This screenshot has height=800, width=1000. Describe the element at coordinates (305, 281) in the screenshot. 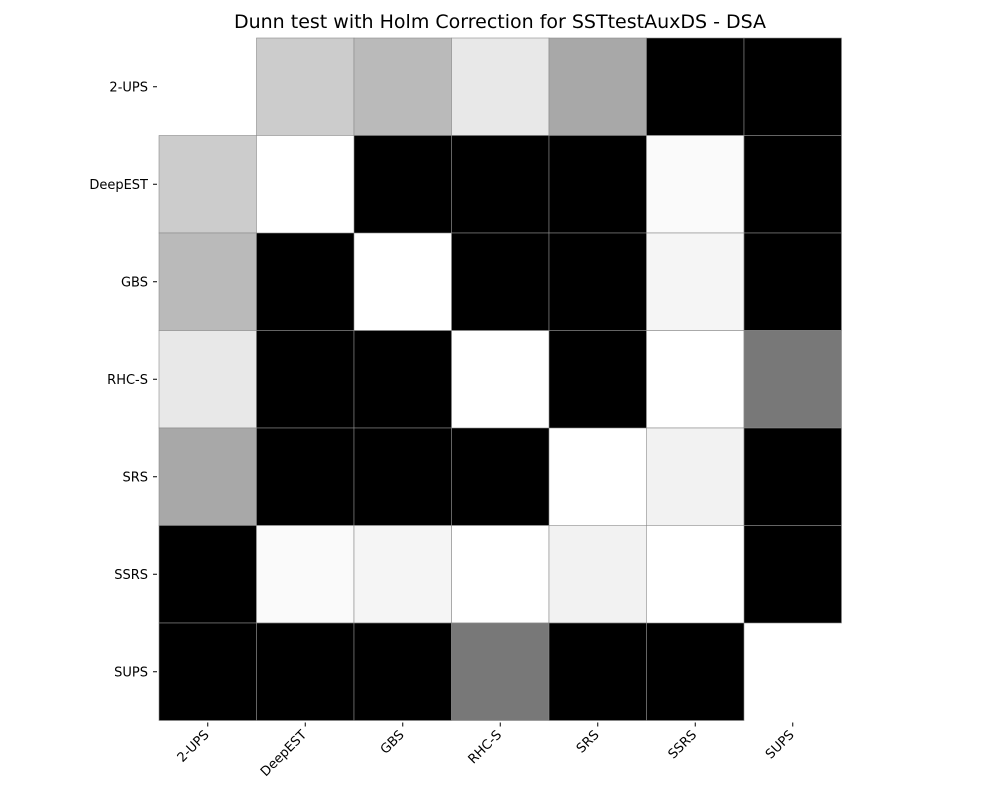

I see `heatmap-cell-GBS-DeepEST` at that location.